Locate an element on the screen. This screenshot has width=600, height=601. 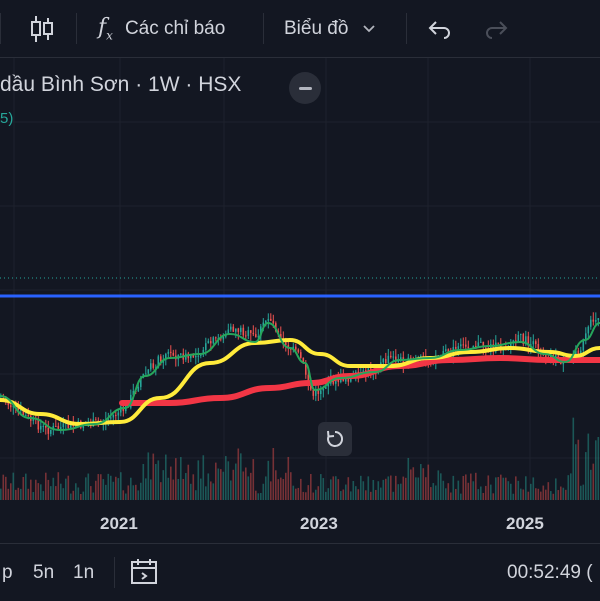
range-button: p is located at coordinates (7, 572).